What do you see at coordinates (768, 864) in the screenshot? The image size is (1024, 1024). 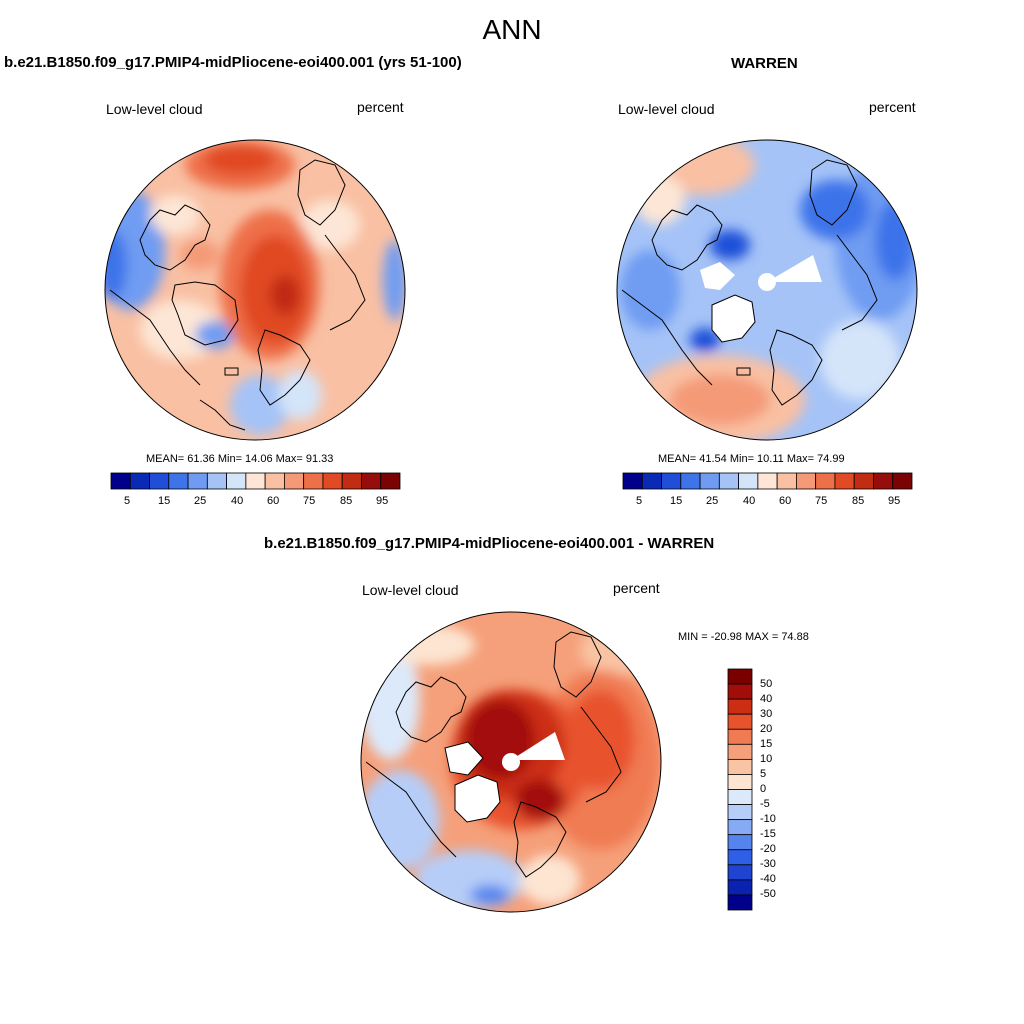 I see `colorbar-tick: -30` at bounding box center [768, 864].